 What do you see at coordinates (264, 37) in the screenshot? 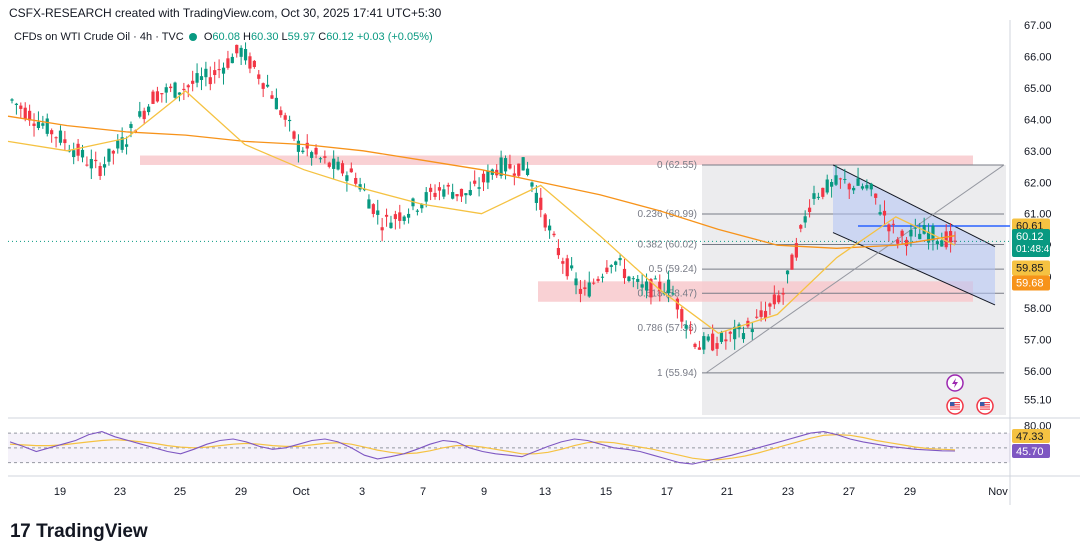
I see `ohlc-high: 60.30` at bounding box center [264, 37].